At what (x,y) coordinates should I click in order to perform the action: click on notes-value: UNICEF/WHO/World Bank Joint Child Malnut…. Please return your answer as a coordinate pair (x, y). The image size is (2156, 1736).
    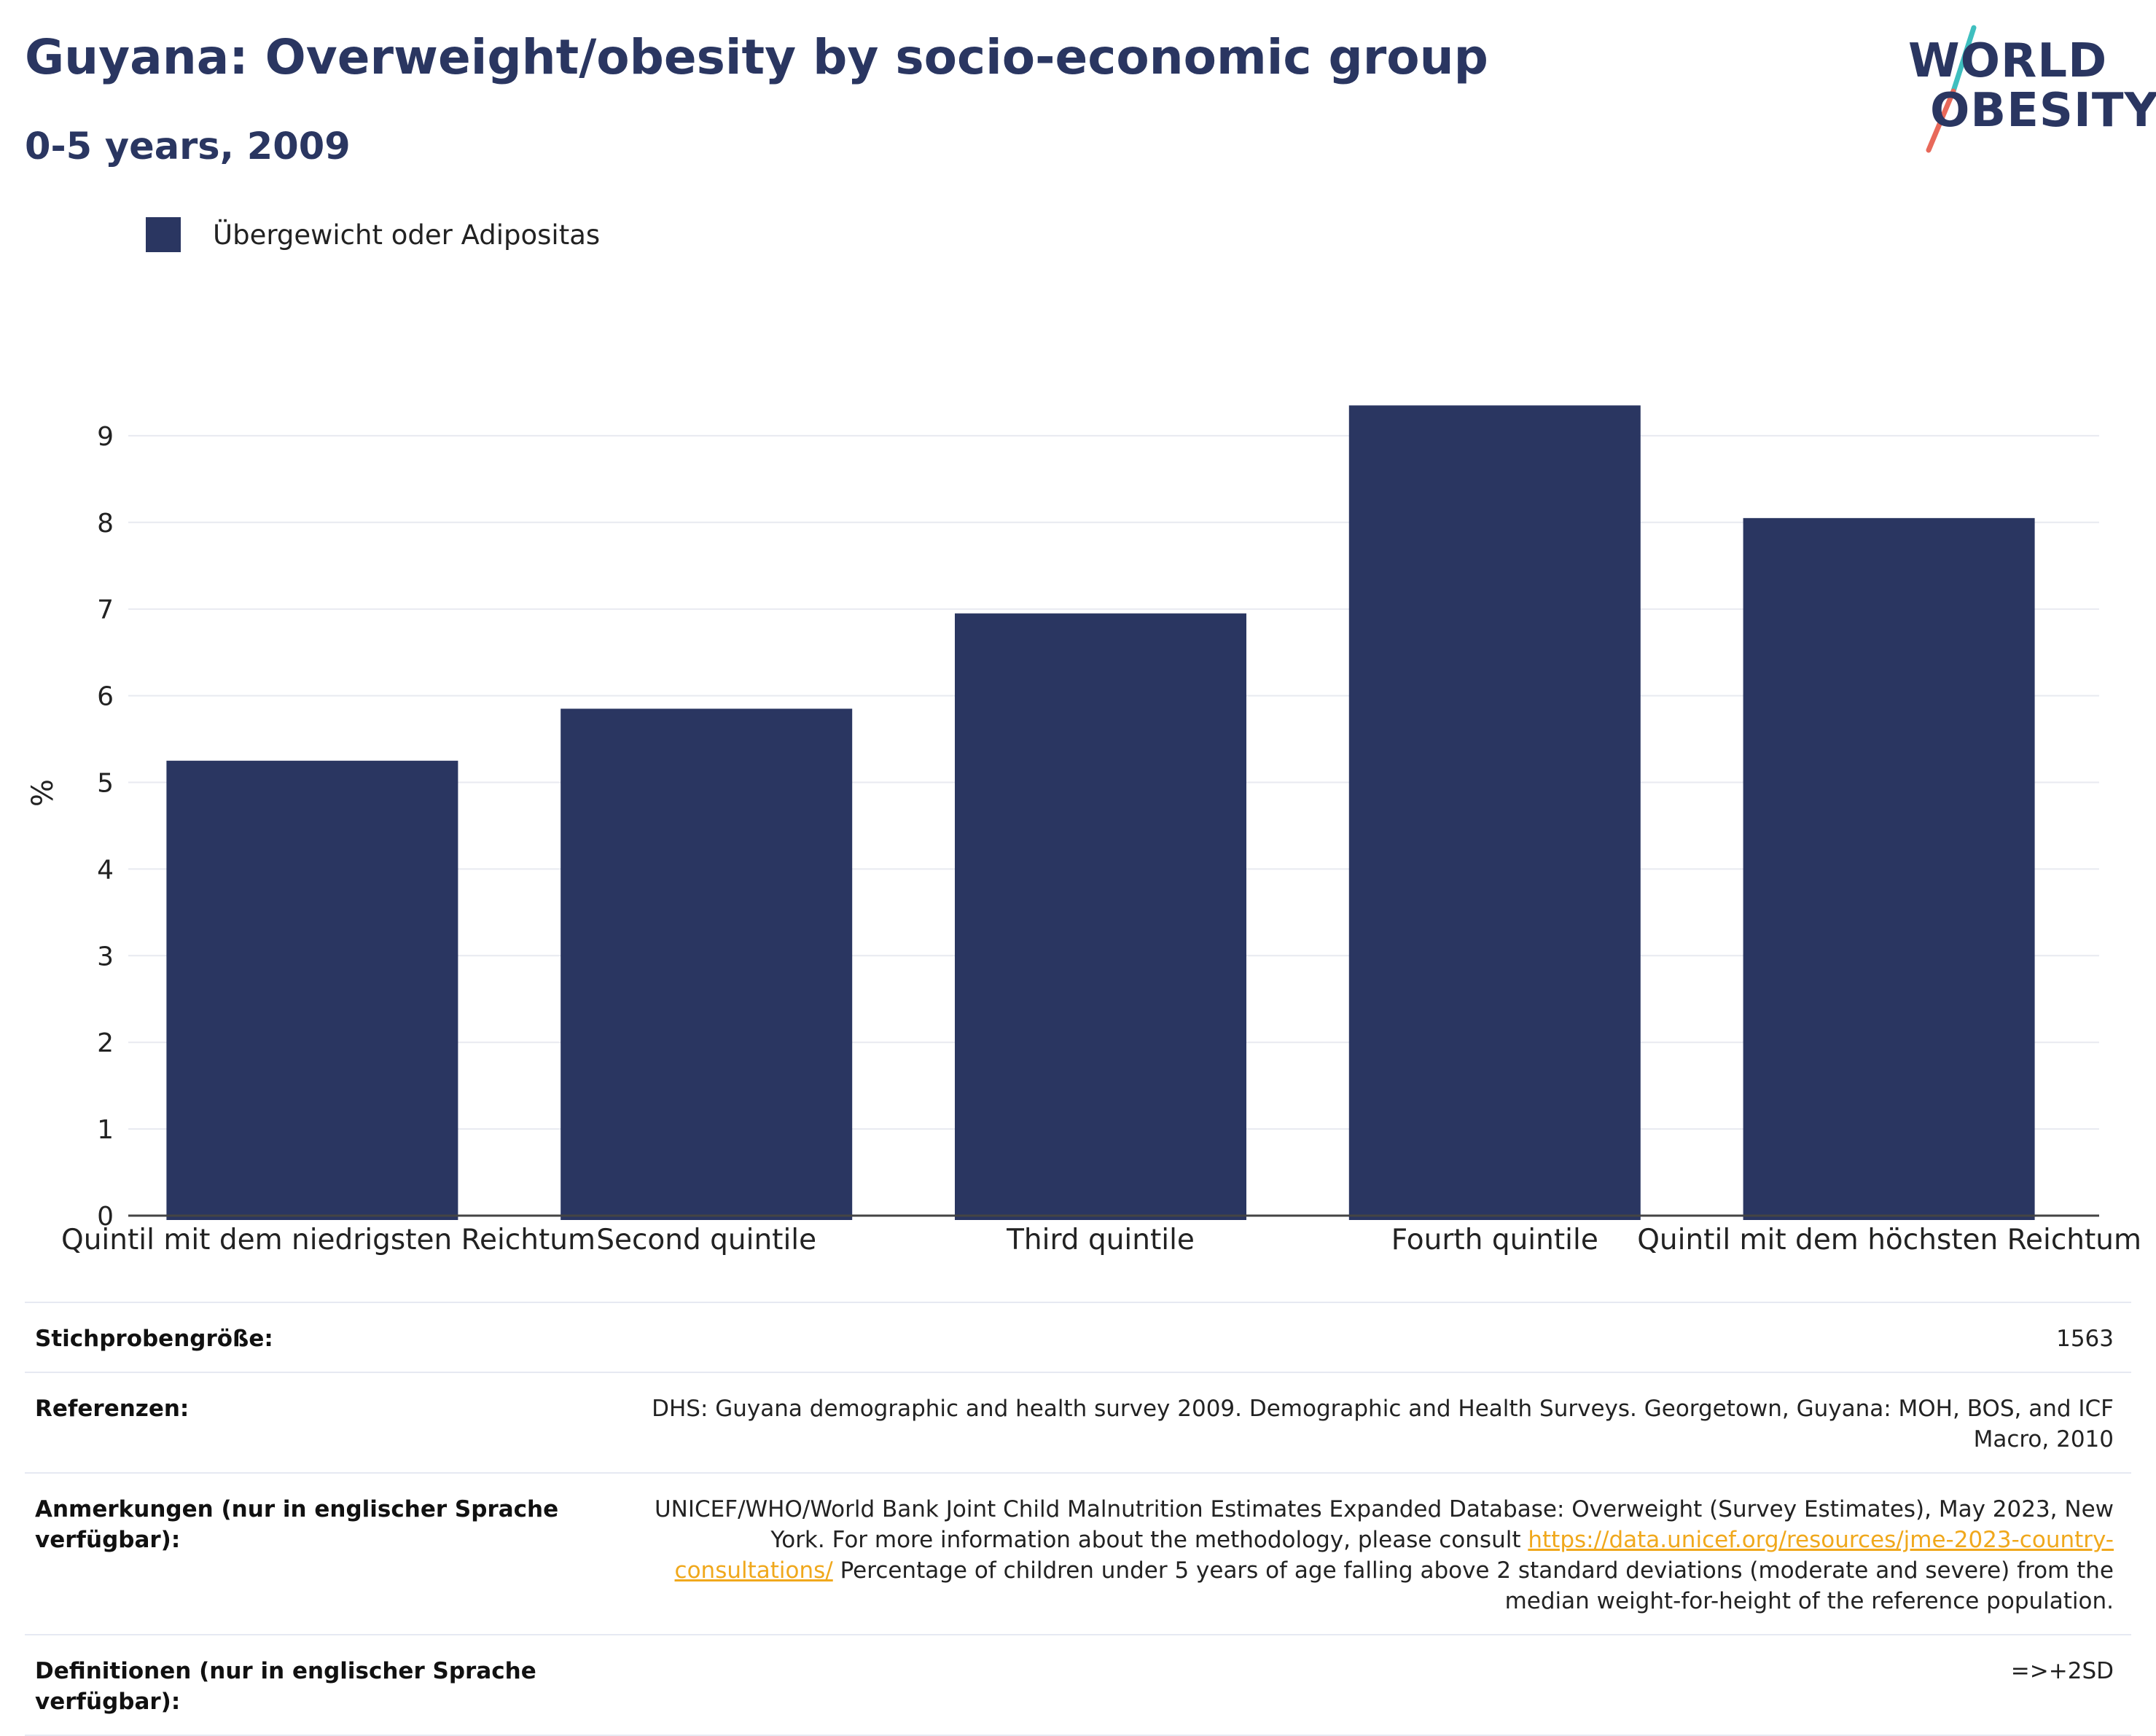
    Looking at the image, I should click on (1378, 1555).